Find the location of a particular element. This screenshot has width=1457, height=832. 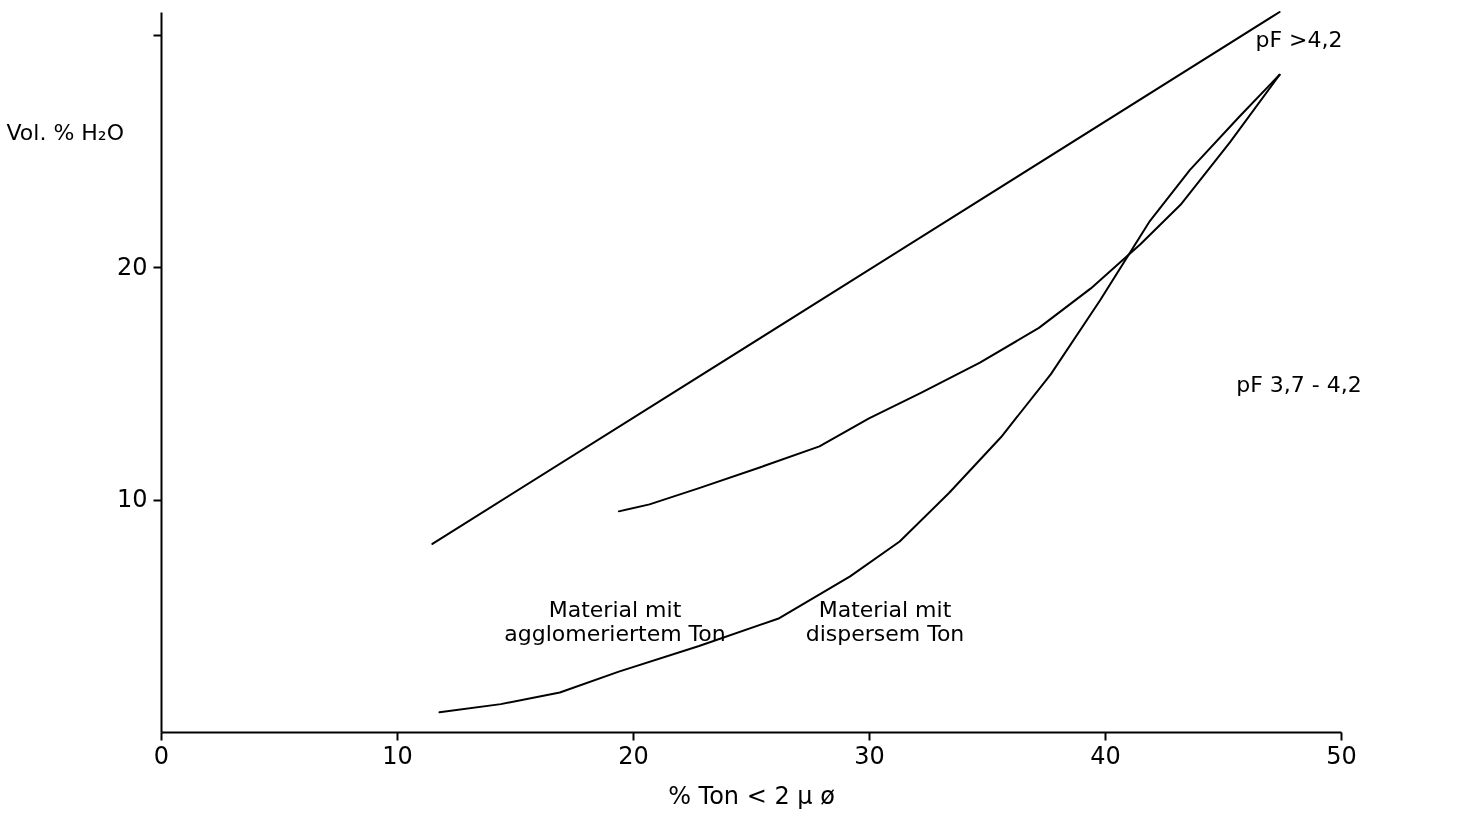

x-tick-label: 0 is located at coordinates (161, 755).